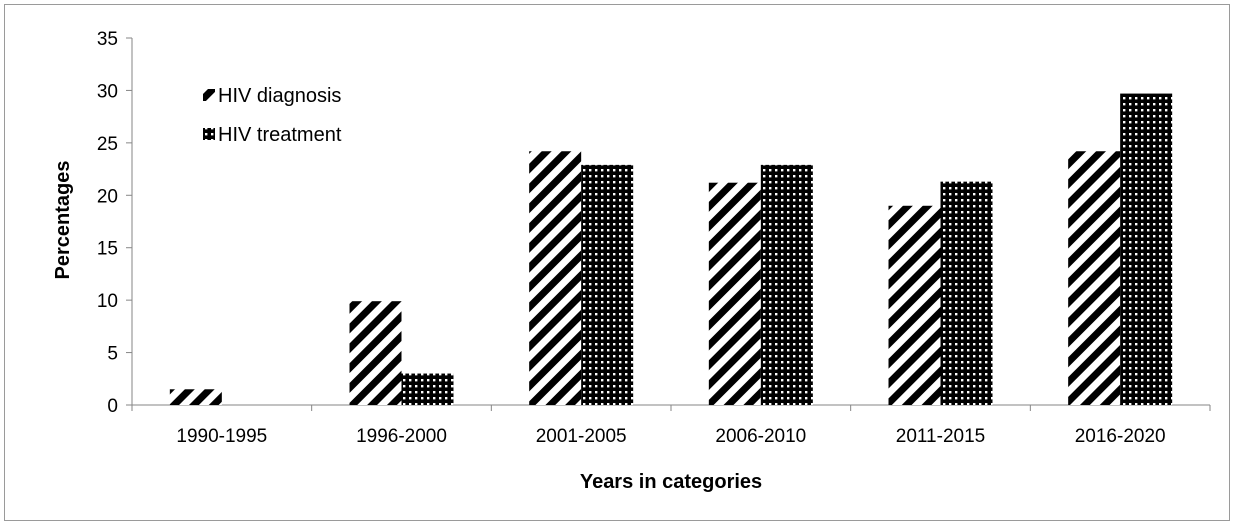 Image resolution: width=1234 pixels, height=526 pixels. I want to click on legend: HIV diagnosis HIV treatment, so click(272, 115).